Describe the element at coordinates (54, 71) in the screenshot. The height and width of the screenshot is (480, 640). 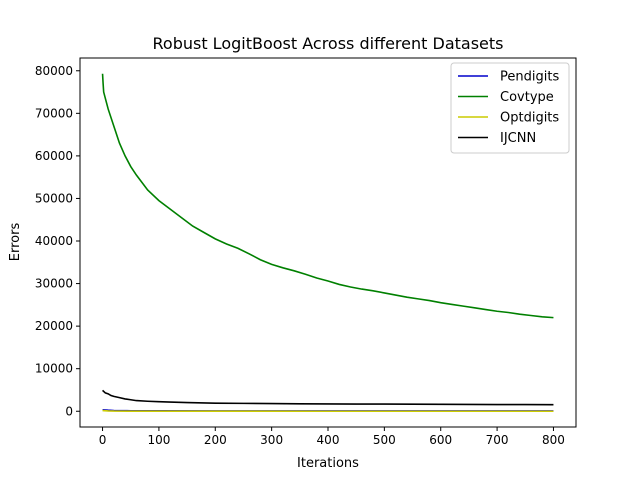
I see `y-tick-label: 80000` at that location.